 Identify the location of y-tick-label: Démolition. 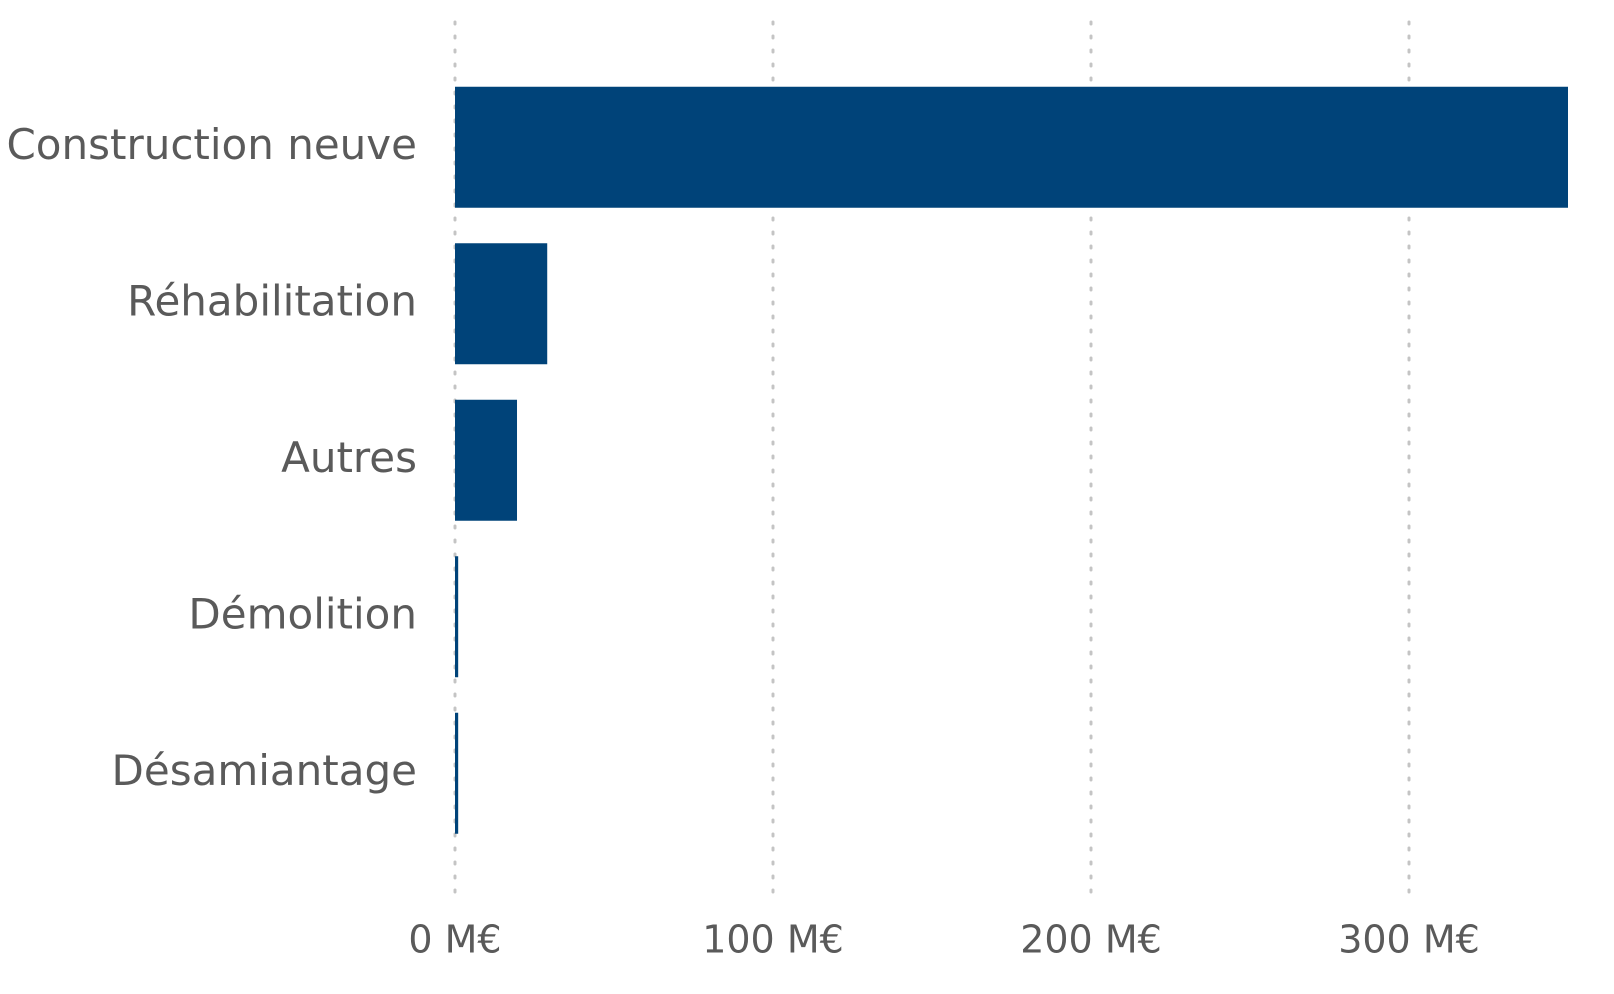
(302, 613).